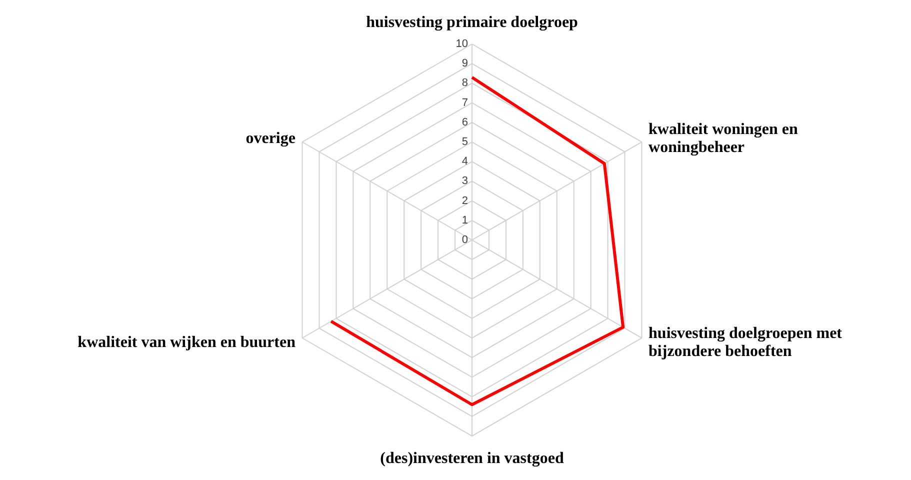 This screenshot has width=911, height=480. What do you see at coordinates (465, 83) in the screenshot?
I see `y-tick-label: 8` at bounding box center [465, 83].